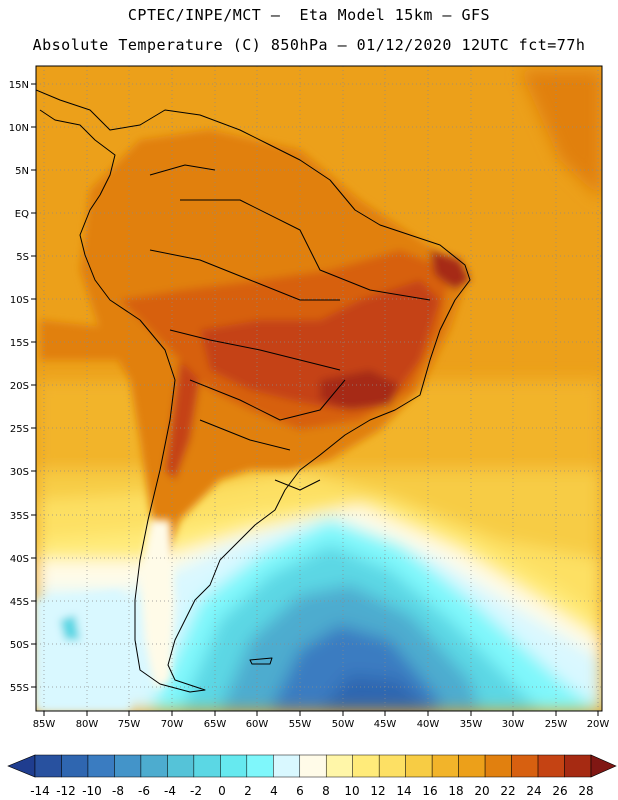  Describe the element at coordinates (481, 791) in the screenshot. I see `colorbar-tick-label: 20` at that location.